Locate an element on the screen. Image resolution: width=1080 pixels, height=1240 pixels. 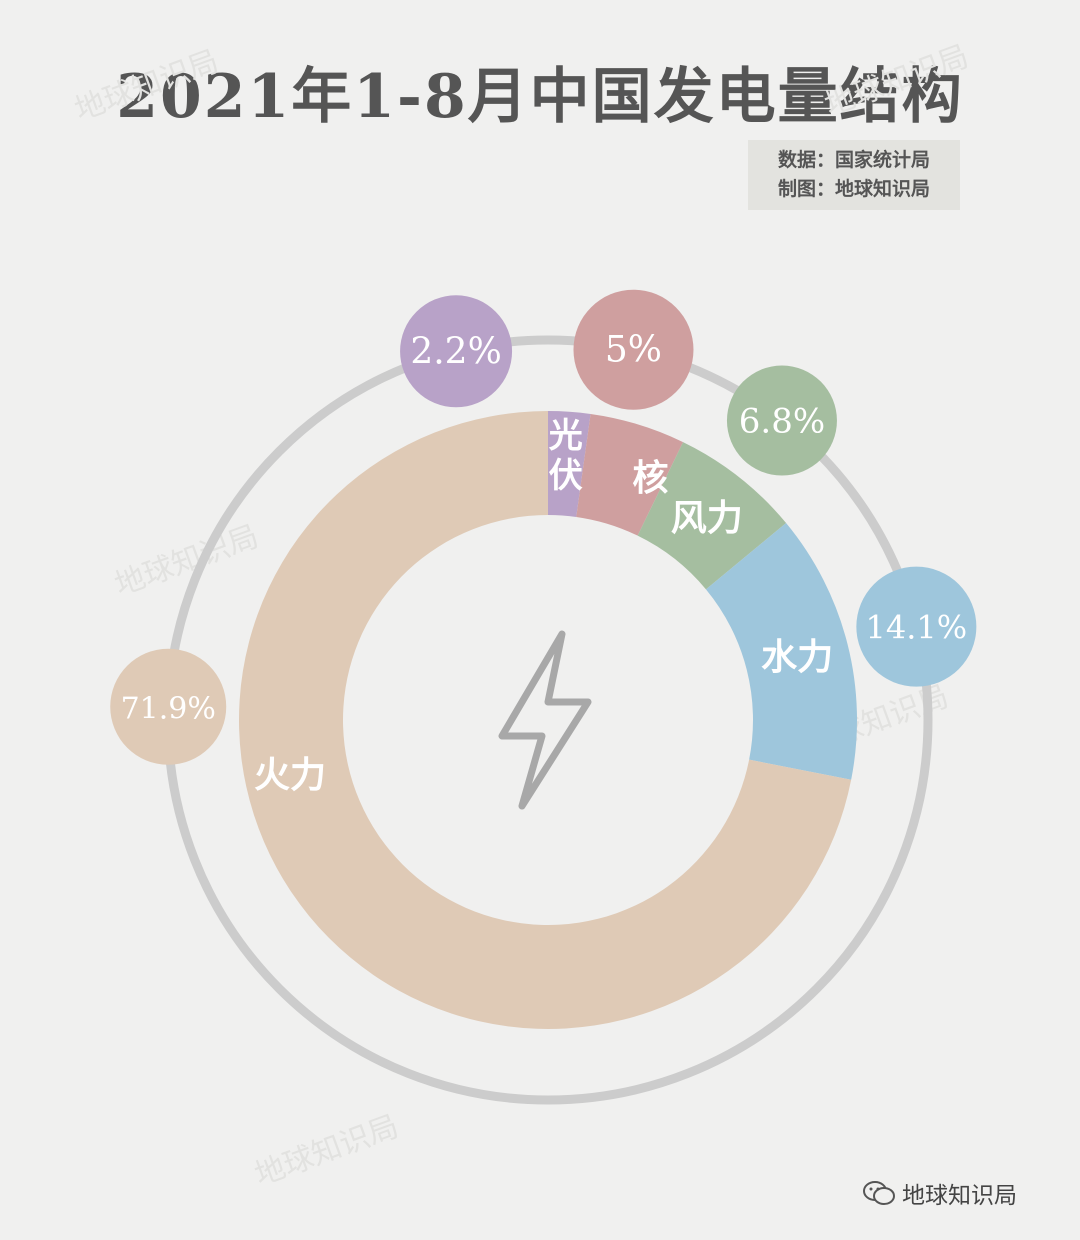
value-label-thermal: 71.9% is located at coordinates (168, 709).